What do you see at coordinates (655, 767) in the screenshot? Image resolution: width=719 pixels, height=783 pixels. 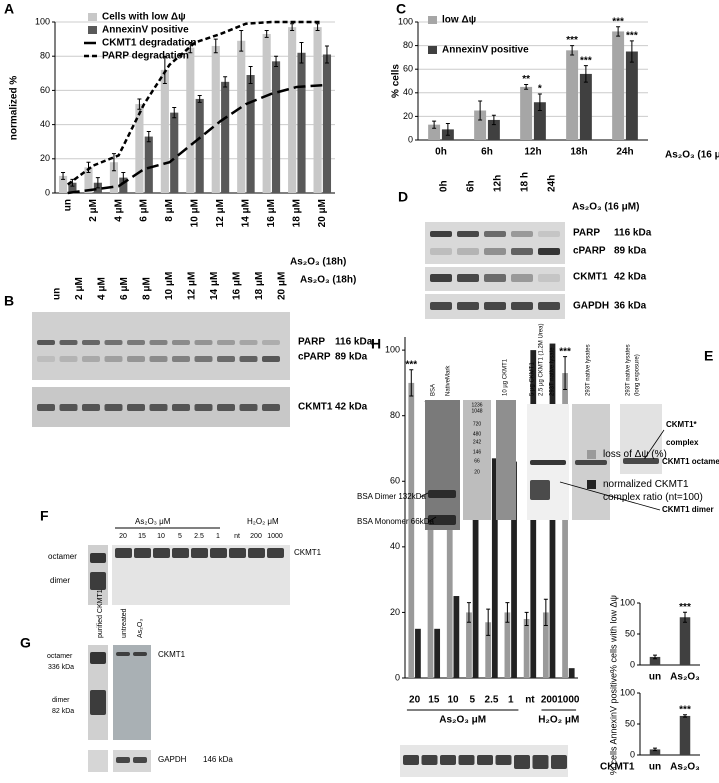 I see `x-tick-label: un` at bounding box center [655, 767].